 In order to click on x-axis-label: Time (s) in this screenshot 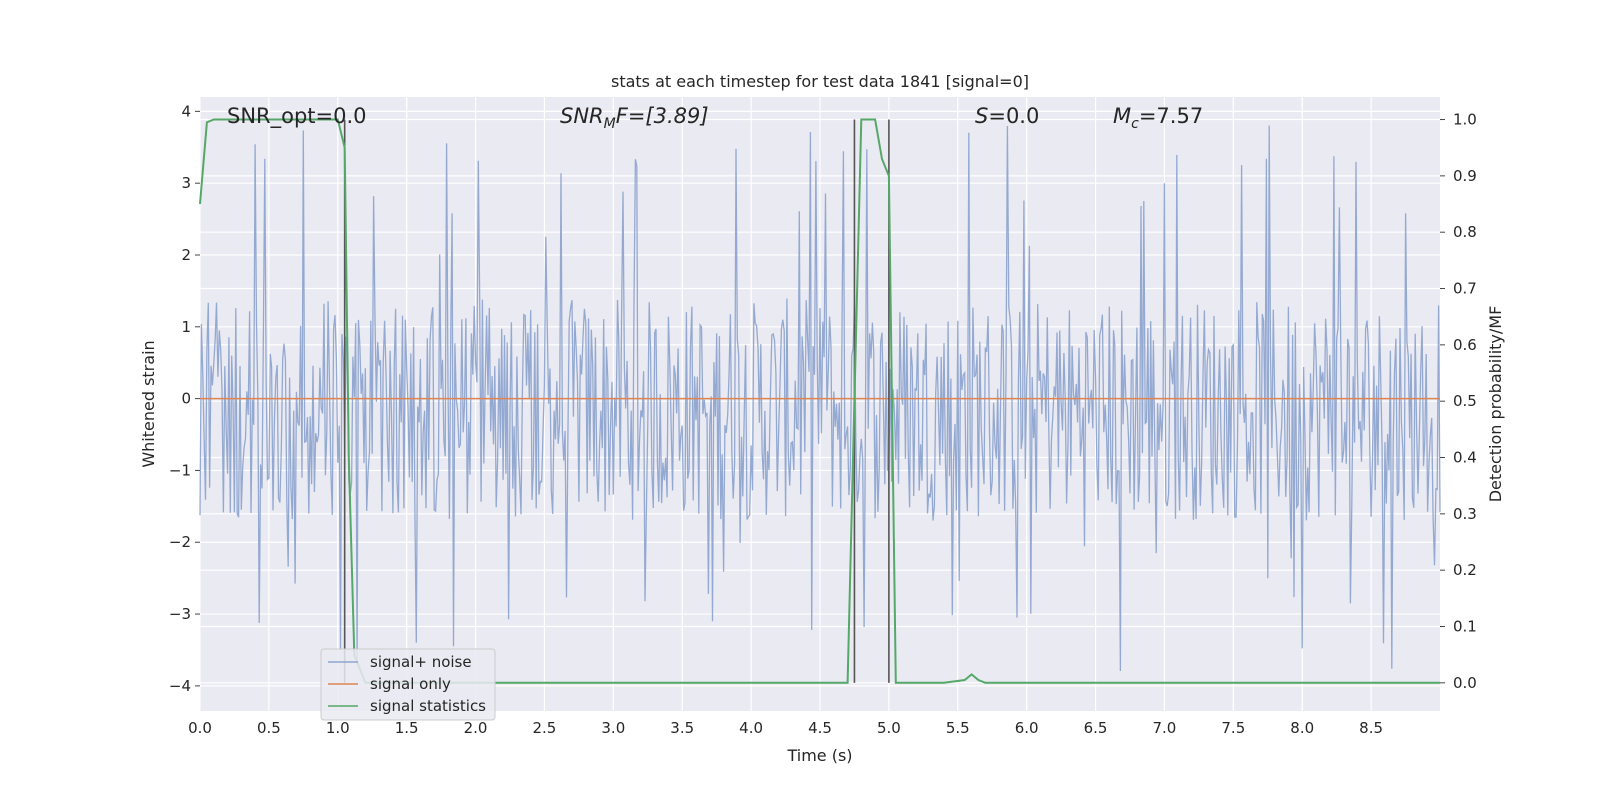, I will do `click(819, 755)`.